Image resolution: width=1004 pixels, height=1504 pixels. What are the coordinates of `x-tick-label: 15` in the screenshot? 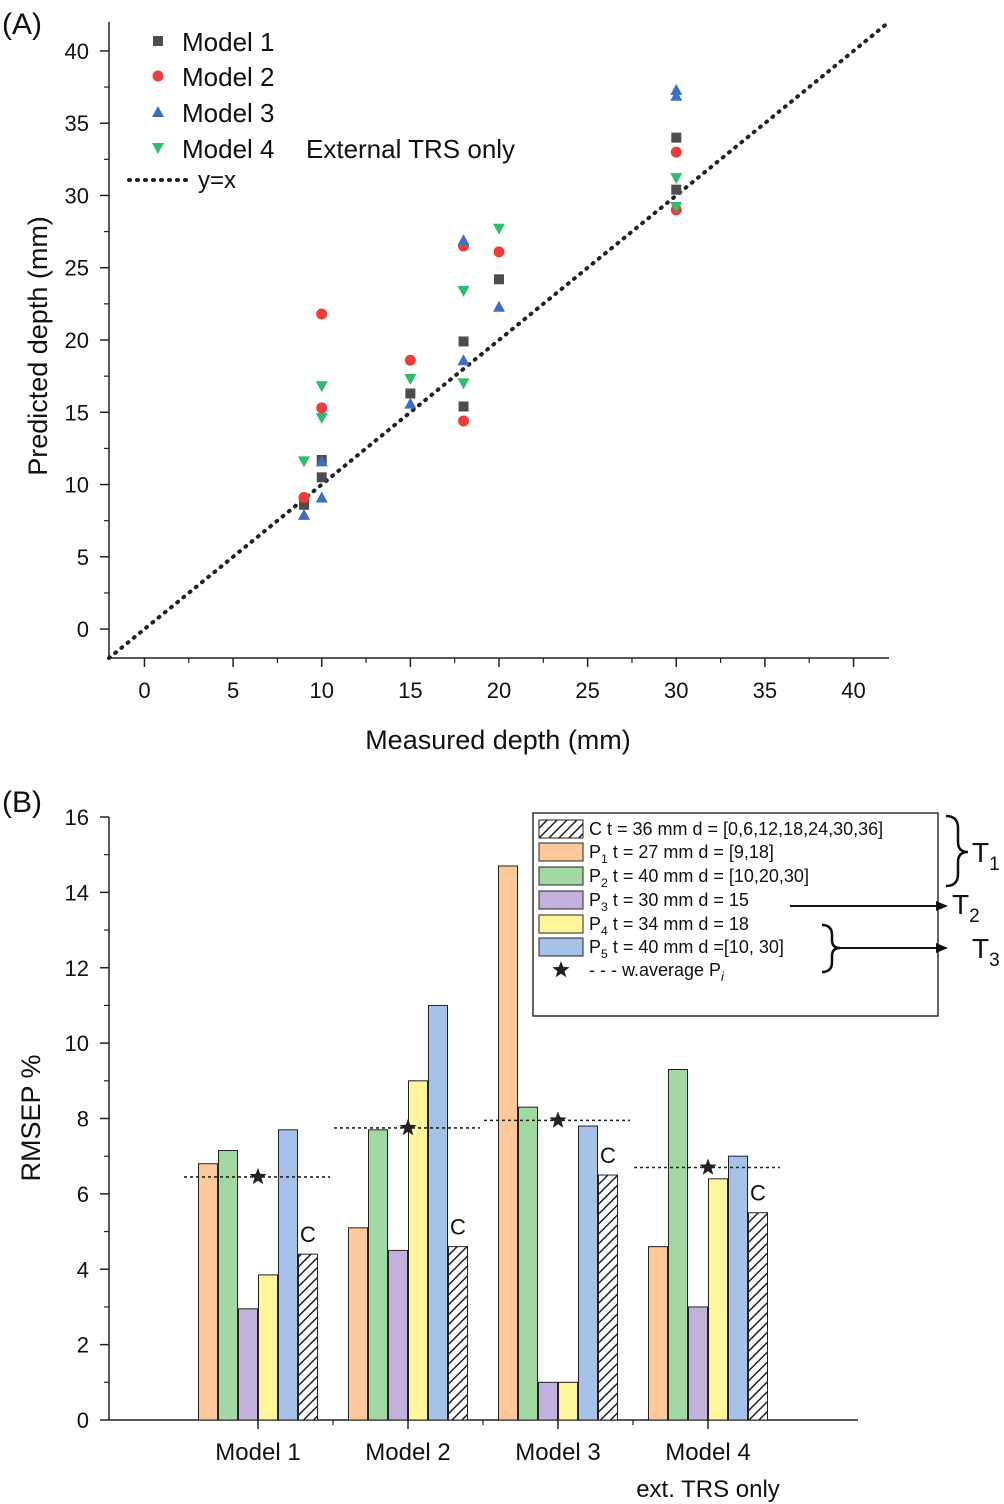 It's located at (410, 690).